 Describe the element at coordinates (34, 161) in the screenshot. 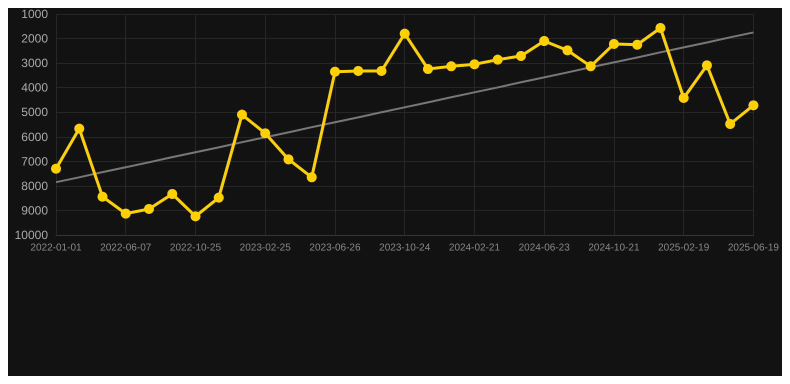

I see `y-tick-label: 7000` at that location.